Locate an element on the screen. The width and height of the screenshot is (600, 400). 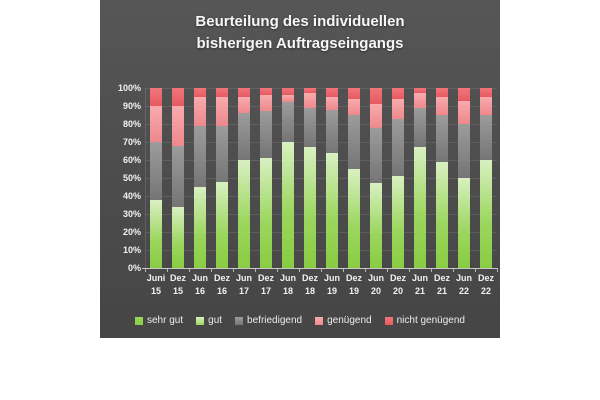
legend-item-sehr-gut: sehr gut is located at coordinates (159, 321).